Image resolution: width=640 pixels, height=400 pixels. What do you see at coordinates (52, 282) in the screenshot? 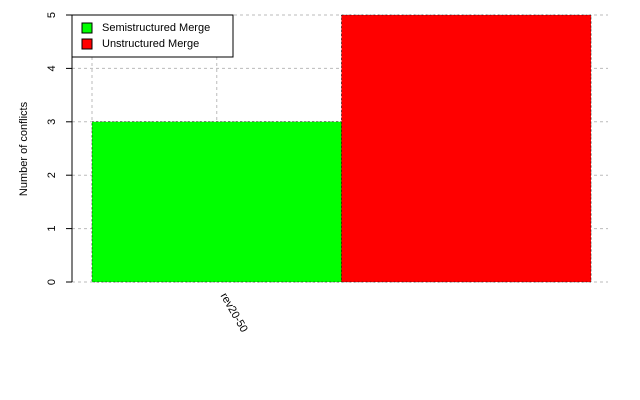
I see `y-tick-label: 0` at bounding box center [52, 282].